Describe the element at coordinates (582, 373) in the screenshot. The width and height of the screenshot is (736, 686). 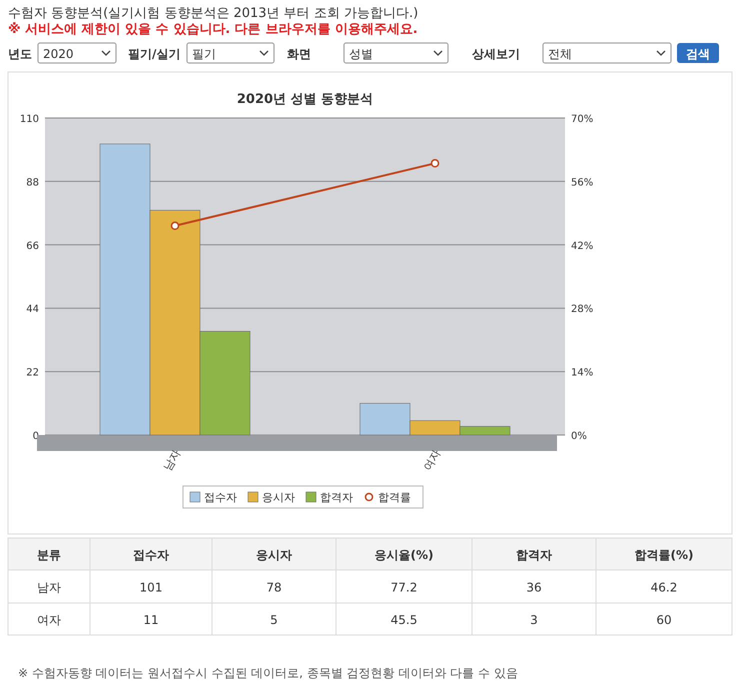
I see `y2-tick-label: 14%` at that location.